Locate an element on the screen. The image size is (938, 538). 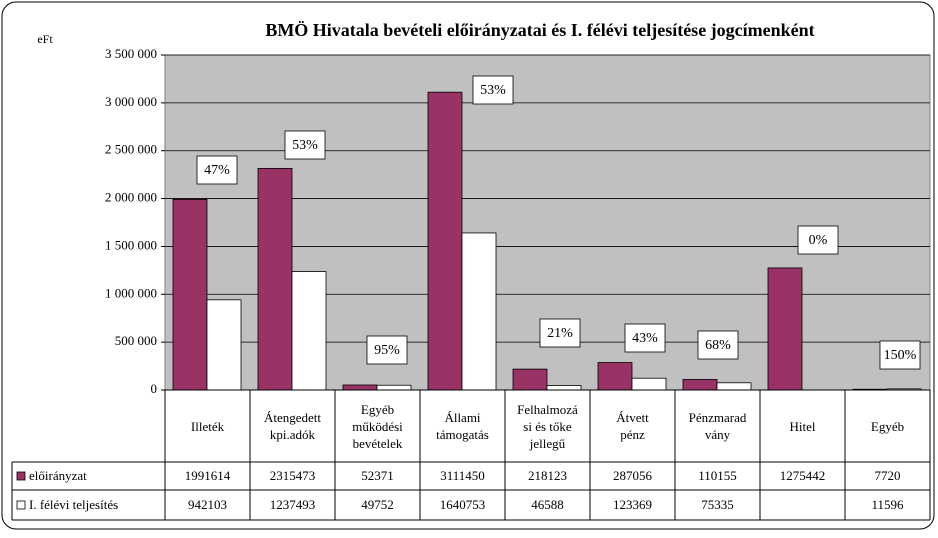
x-tick-label-box: Illeték is located at coordinates (207, 426).